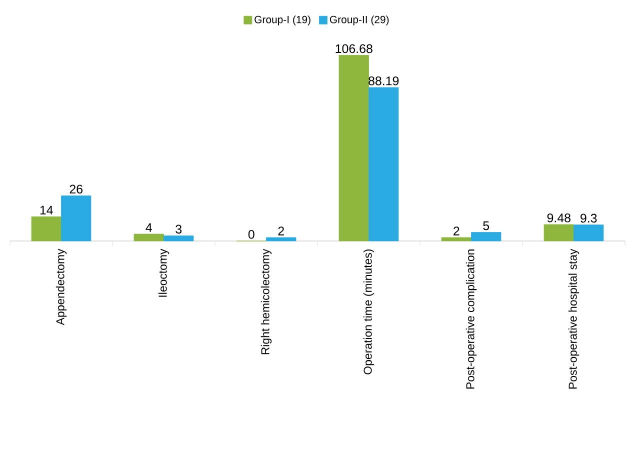 Image resolution: width=629 pixels, height=471 pixels. Describe the element at coordinates (354, 49) in the screenshot. I see `data-label: 106.68` at that location.